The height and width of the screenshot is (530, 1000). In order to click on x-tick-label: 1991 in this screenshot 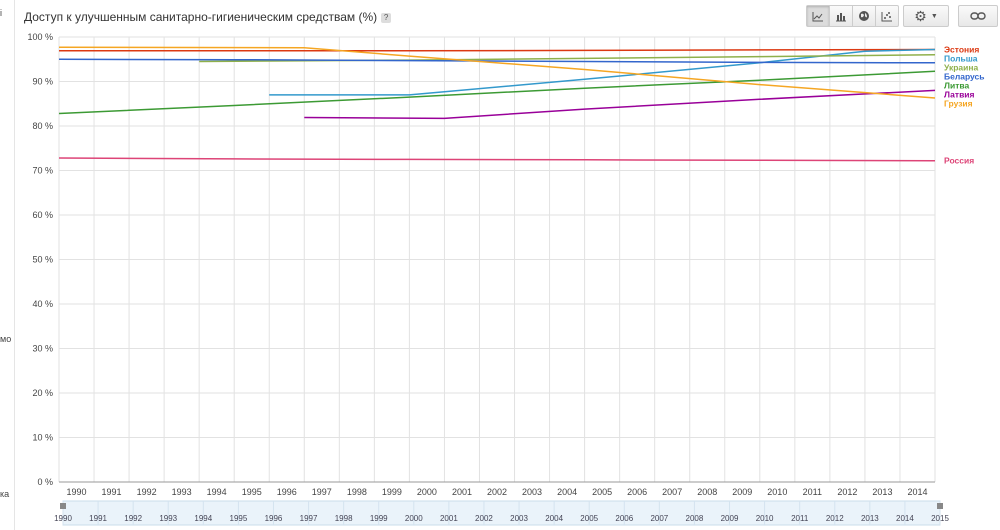, I will do `click(112, 492)`.